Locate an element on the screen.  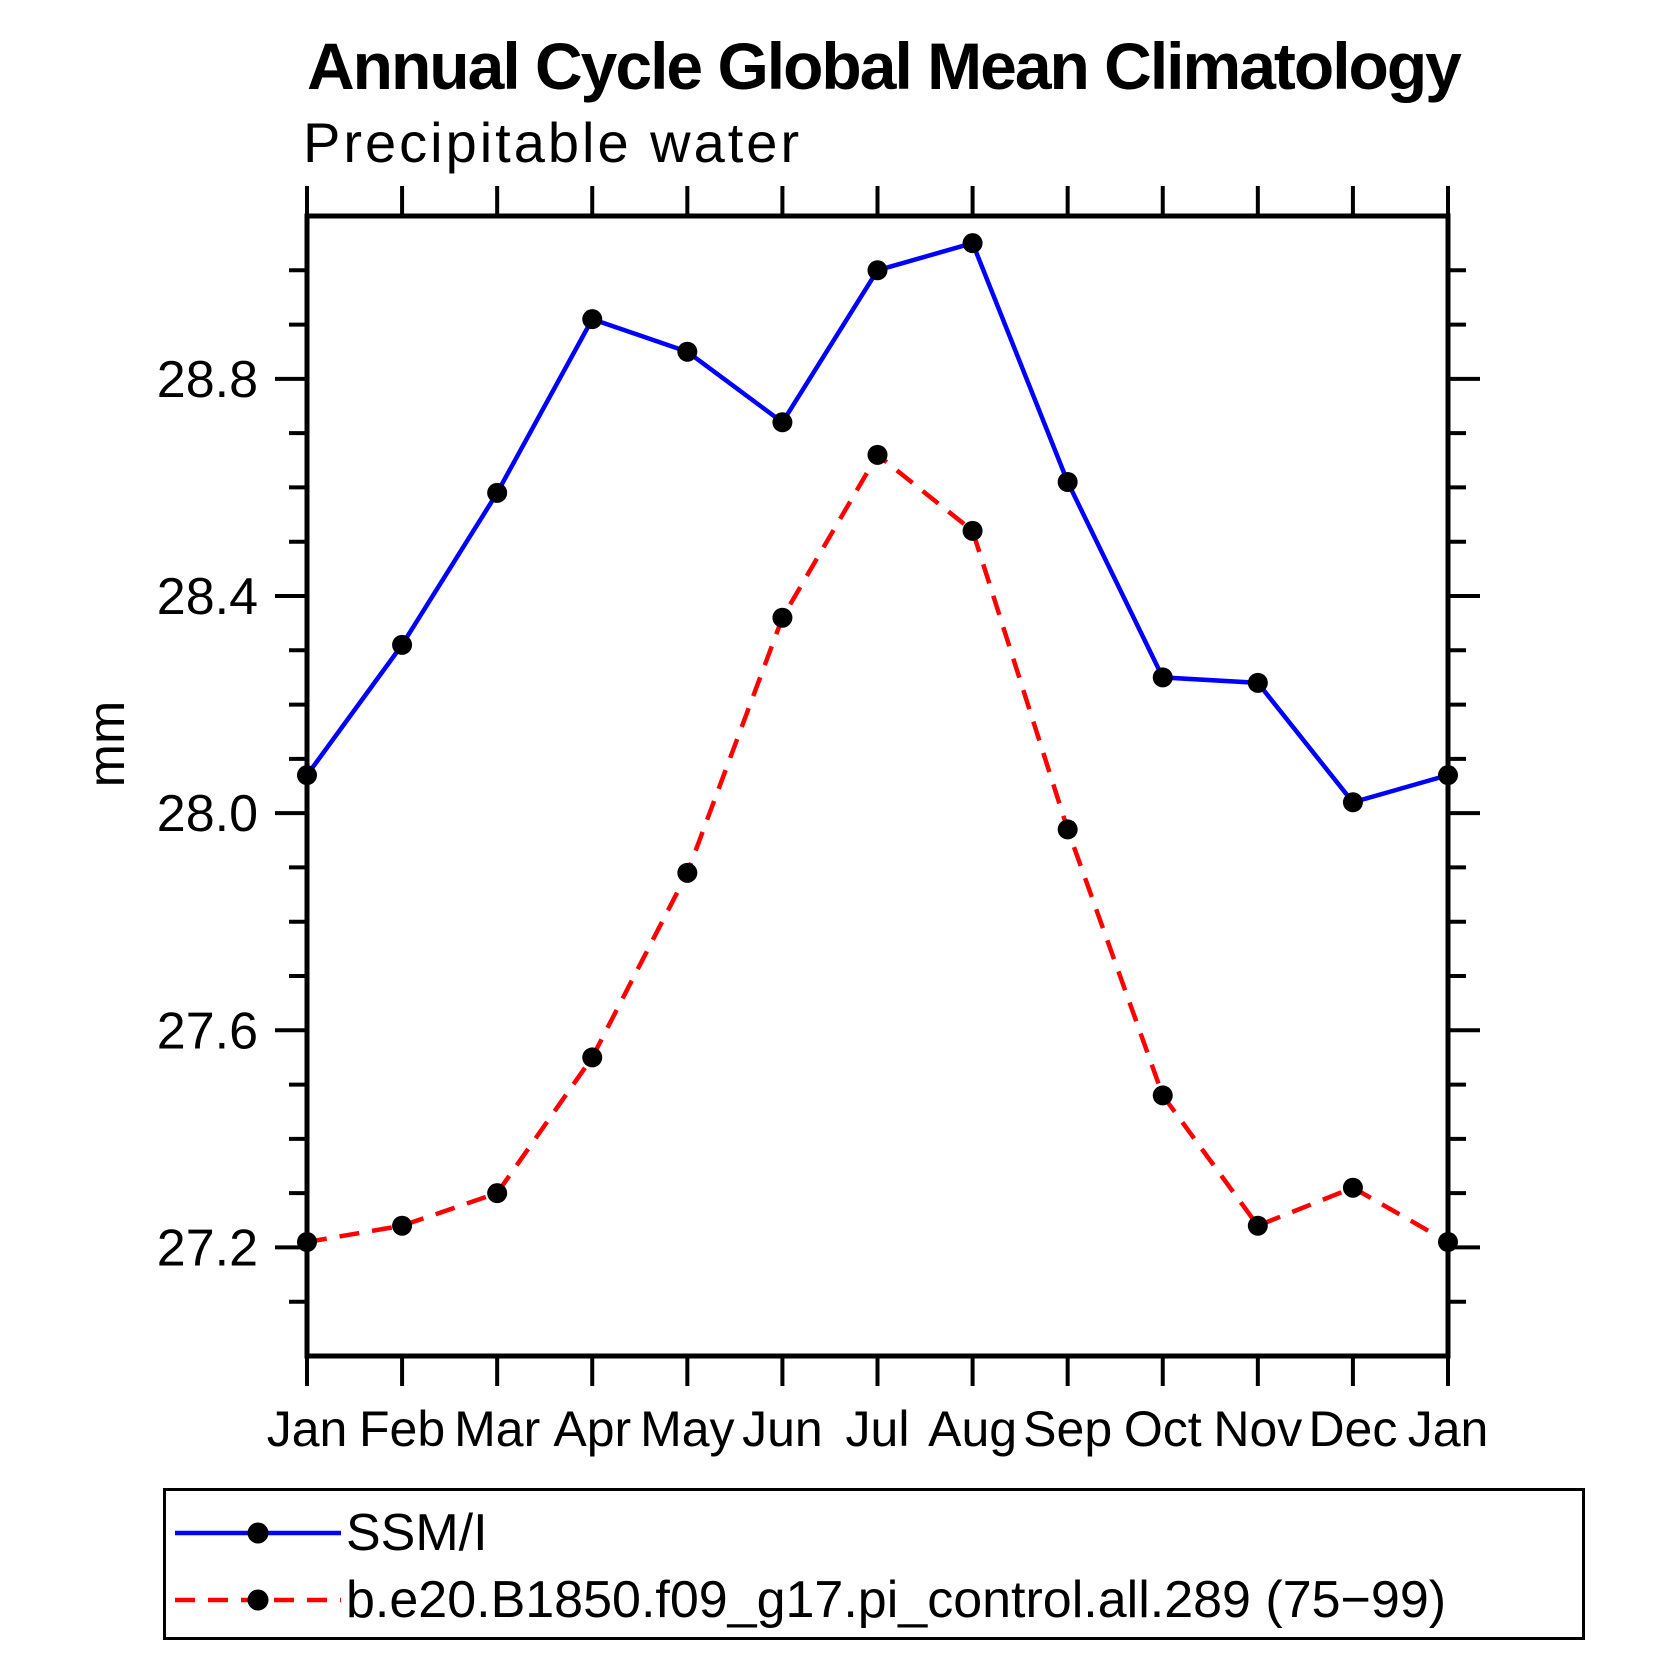
chart-title: Annual Cycle Global Mean Climatology is located at coordinates (884, 66).